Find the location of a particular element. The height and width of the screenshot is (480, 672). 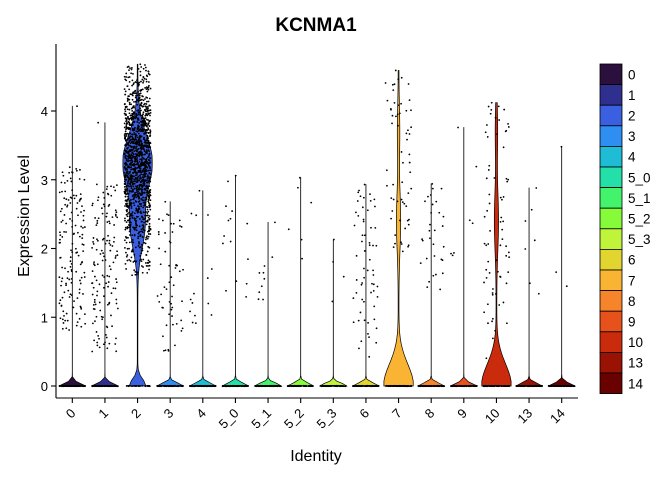

y-tick-label: 4 is located at coordinates (44, 111).